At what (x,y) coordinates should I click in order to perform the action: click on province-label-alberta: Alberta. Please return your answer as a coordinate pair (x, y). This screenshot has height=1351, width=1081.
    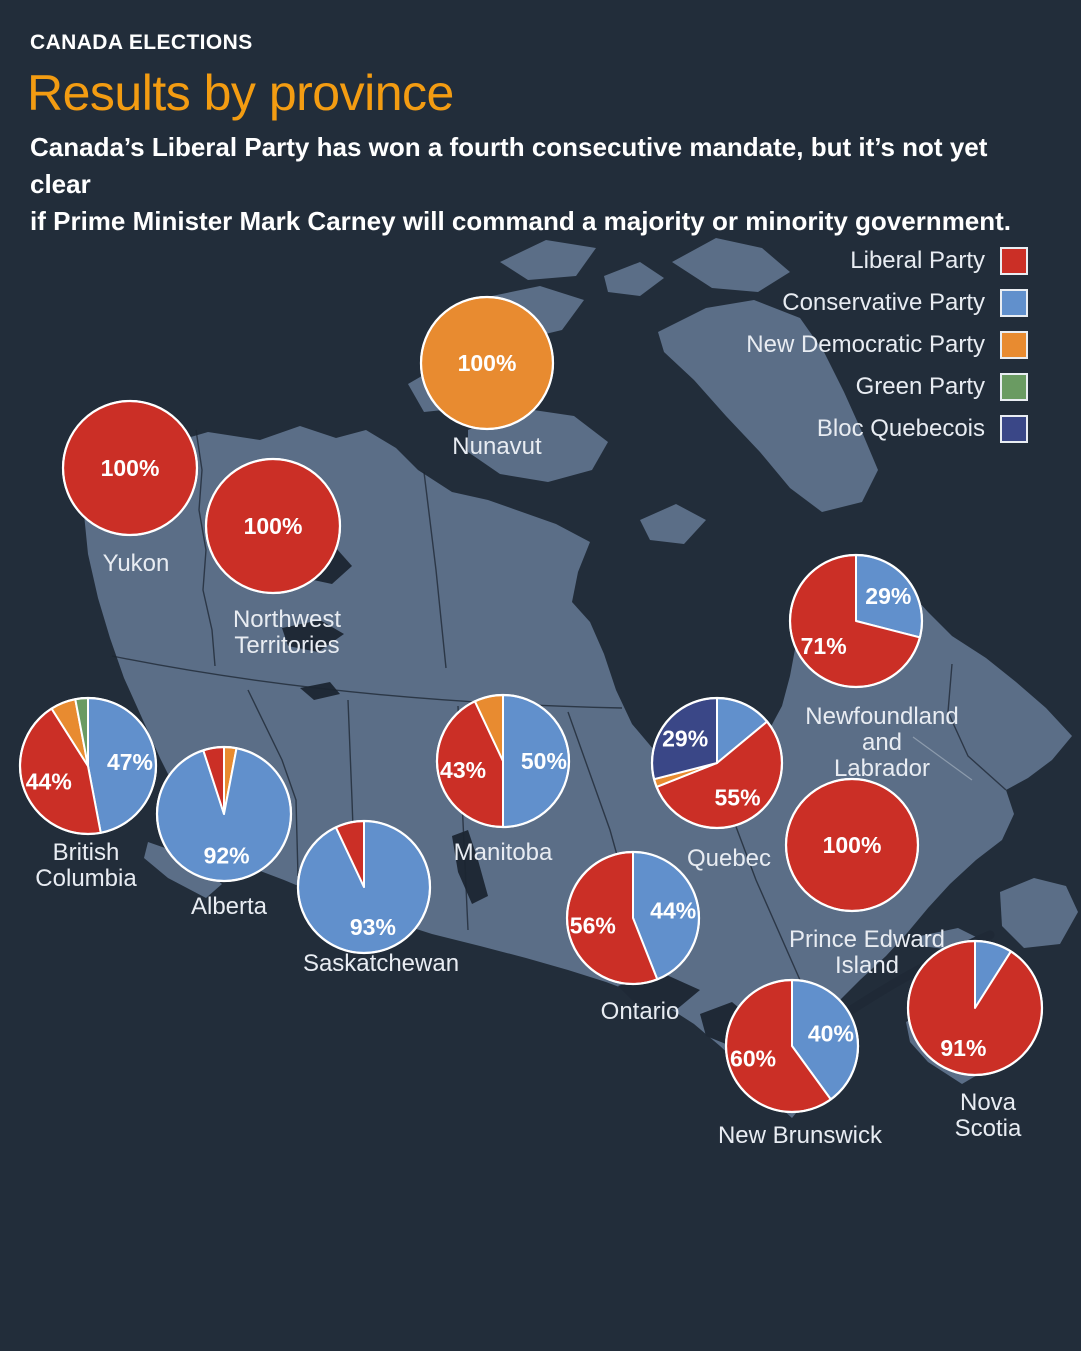
    Looking at the image, I should click on (229, 906).